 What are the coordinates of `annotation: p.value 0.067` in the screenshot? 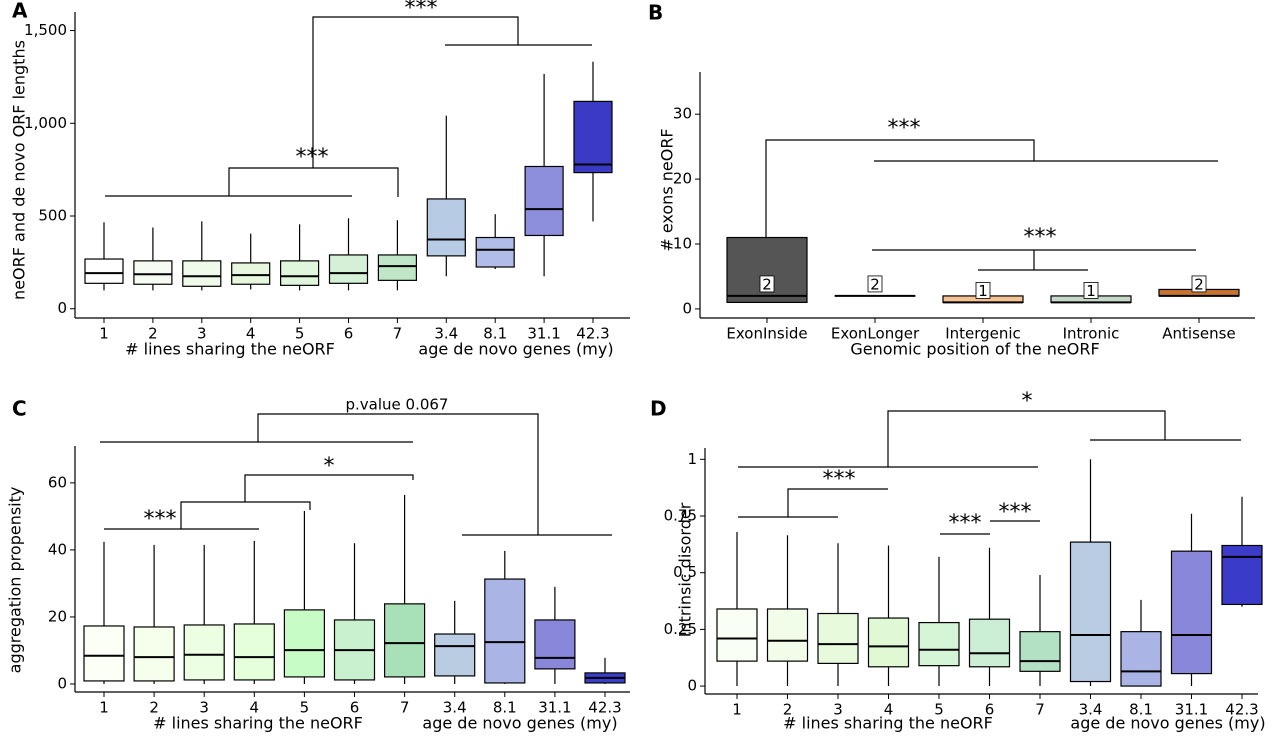 It's located at (397, 405).